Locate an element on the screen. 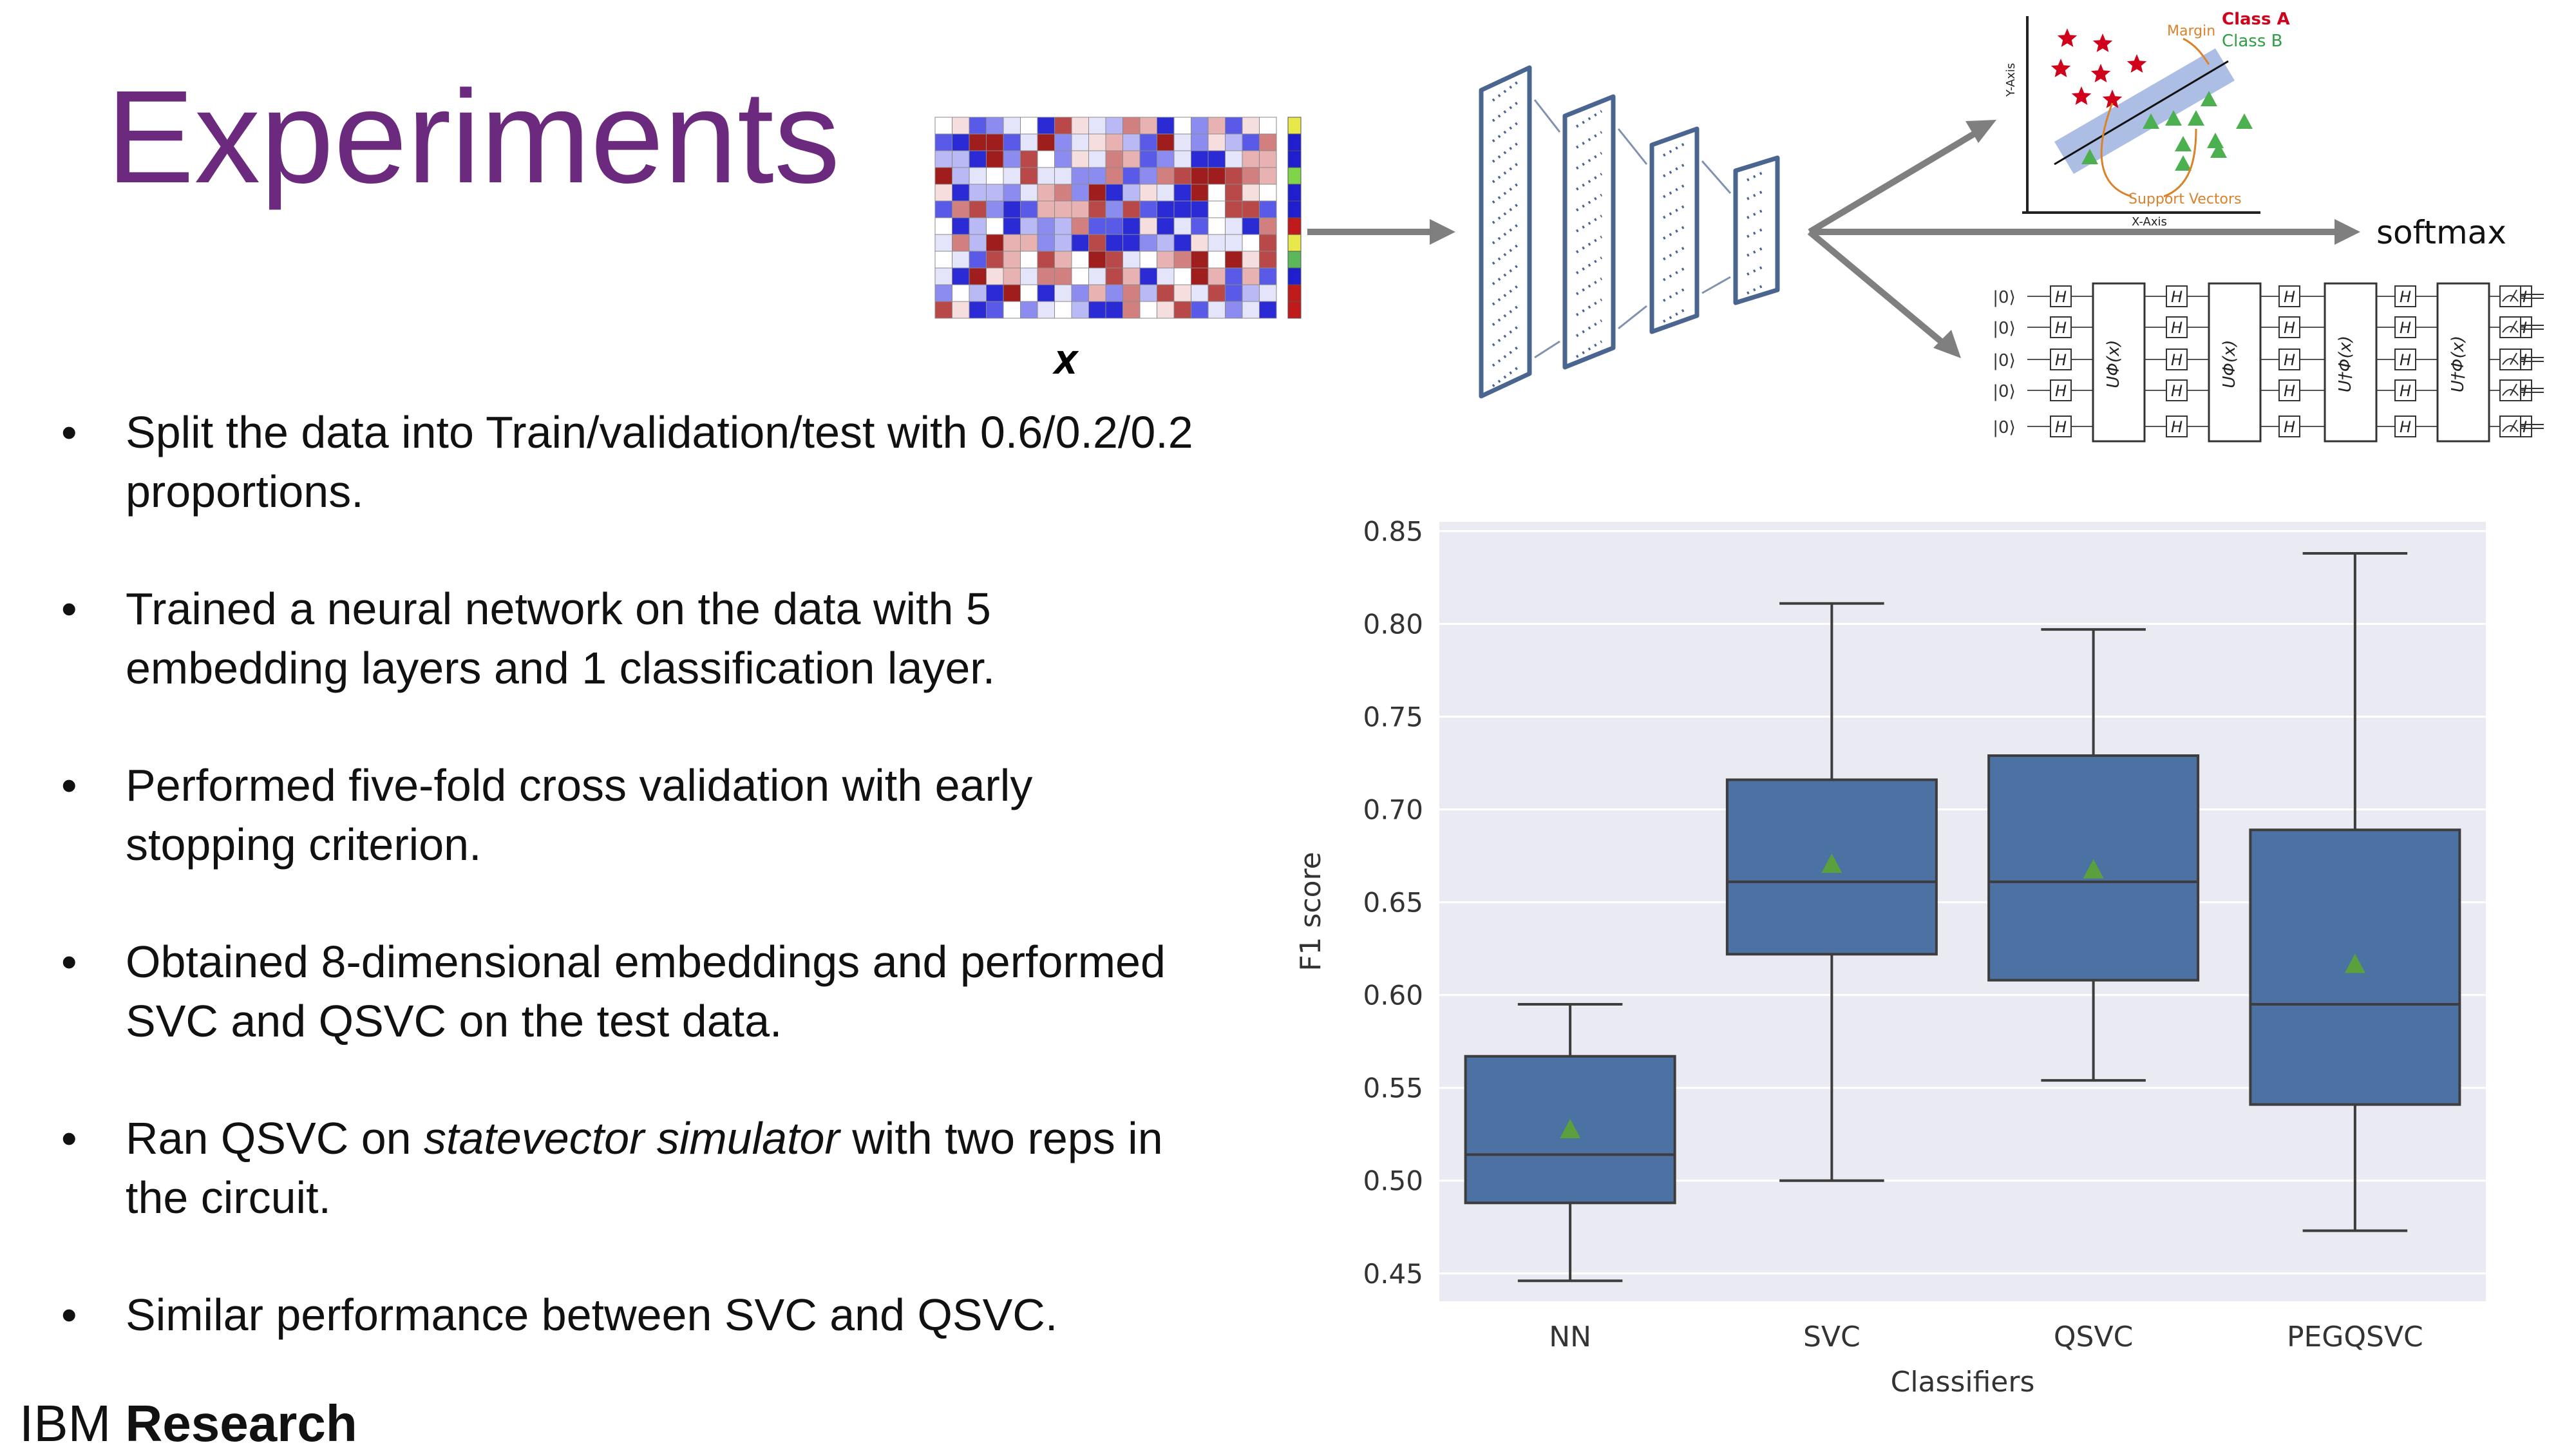  u-phi-dagger-gate is located at coordinates (2351, 362).